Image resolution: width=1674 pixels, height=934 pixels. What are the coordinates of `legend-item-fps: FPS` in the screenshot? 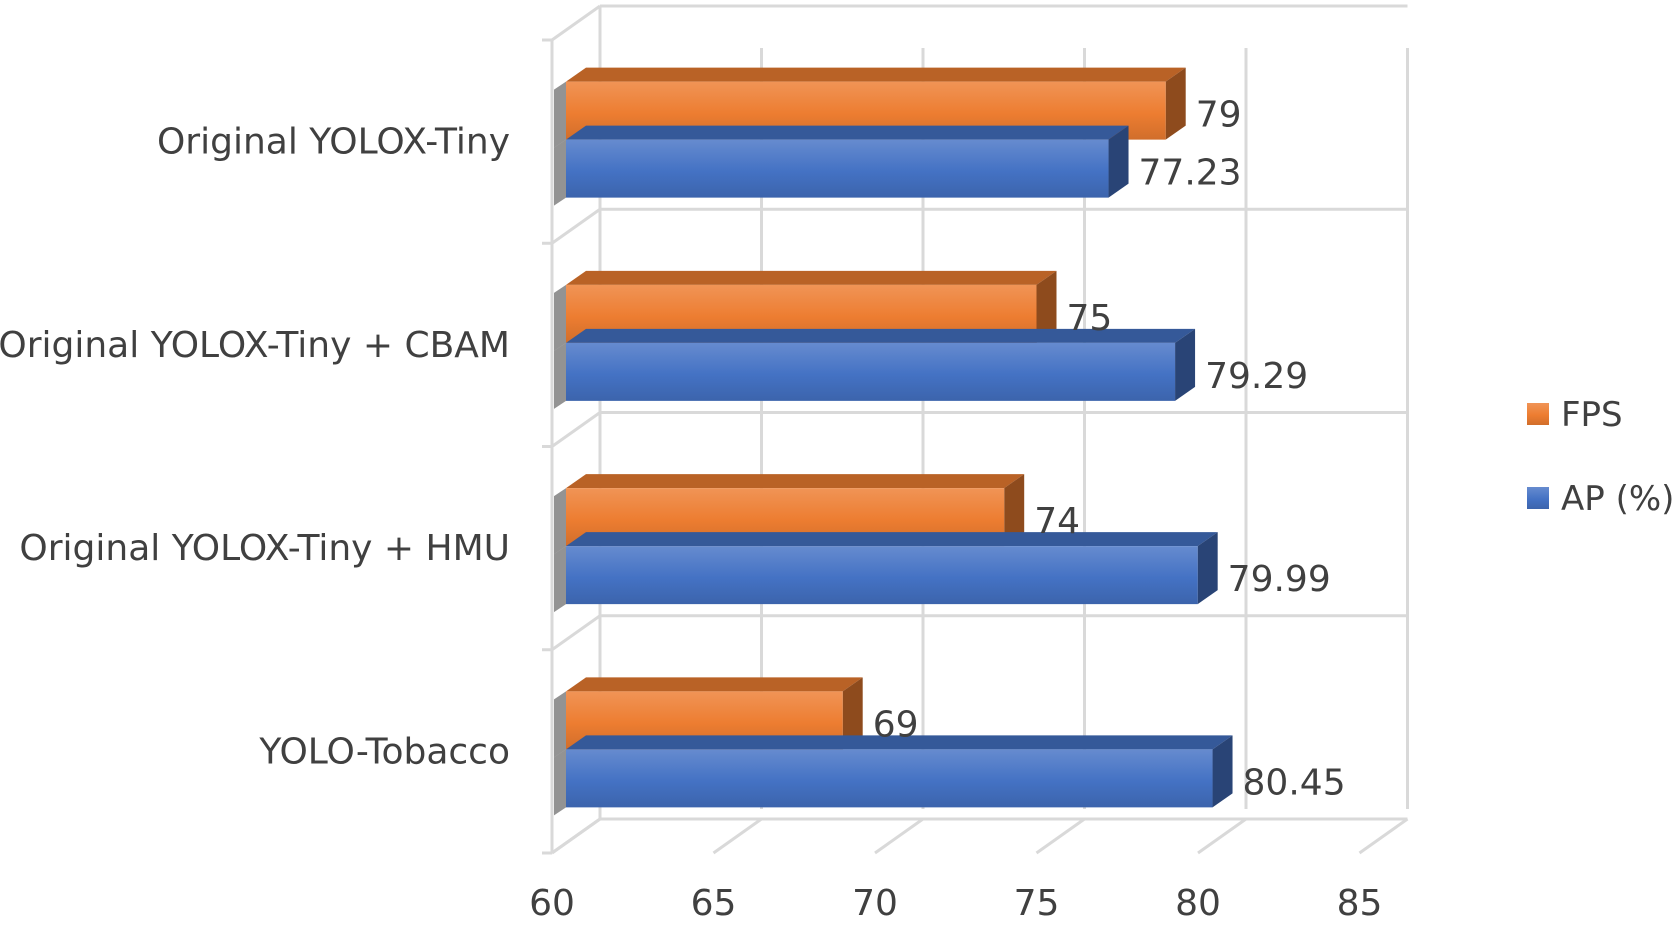 It's located at (1575, 415).